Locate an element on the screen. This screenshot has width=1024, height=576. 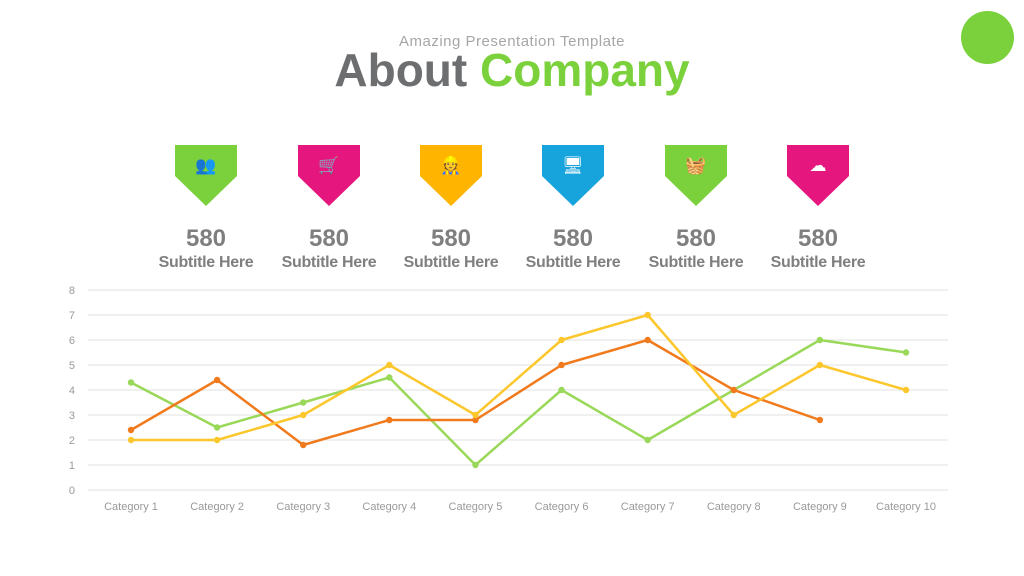
x-tick-label: Category 5 is located at coordinates (476, 507).